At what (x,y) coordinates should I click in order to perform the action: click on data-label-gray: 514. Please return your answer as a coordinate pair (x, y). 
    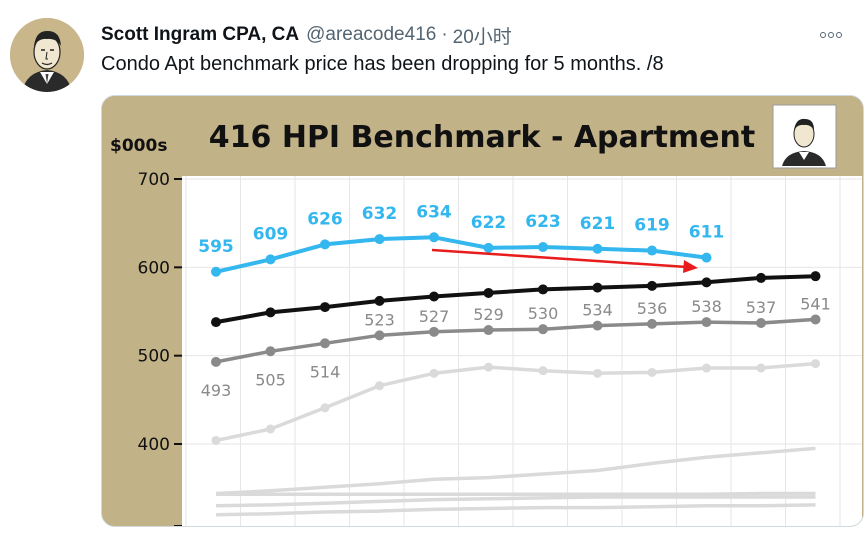
    Looking at the image, I should click on (325, 371).